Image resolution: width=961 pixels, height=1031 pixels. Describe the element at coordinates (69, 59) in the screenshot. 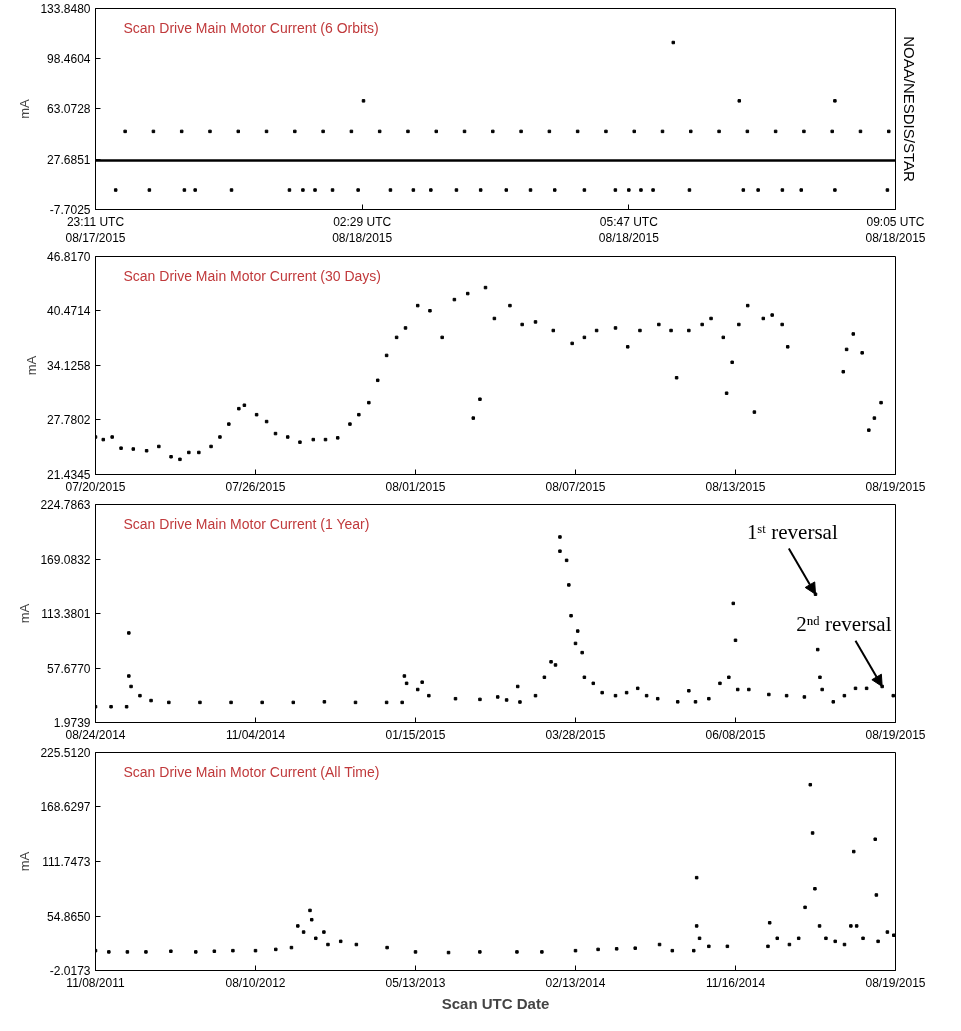

I see `y-tick-label: 98.4604` at that location.